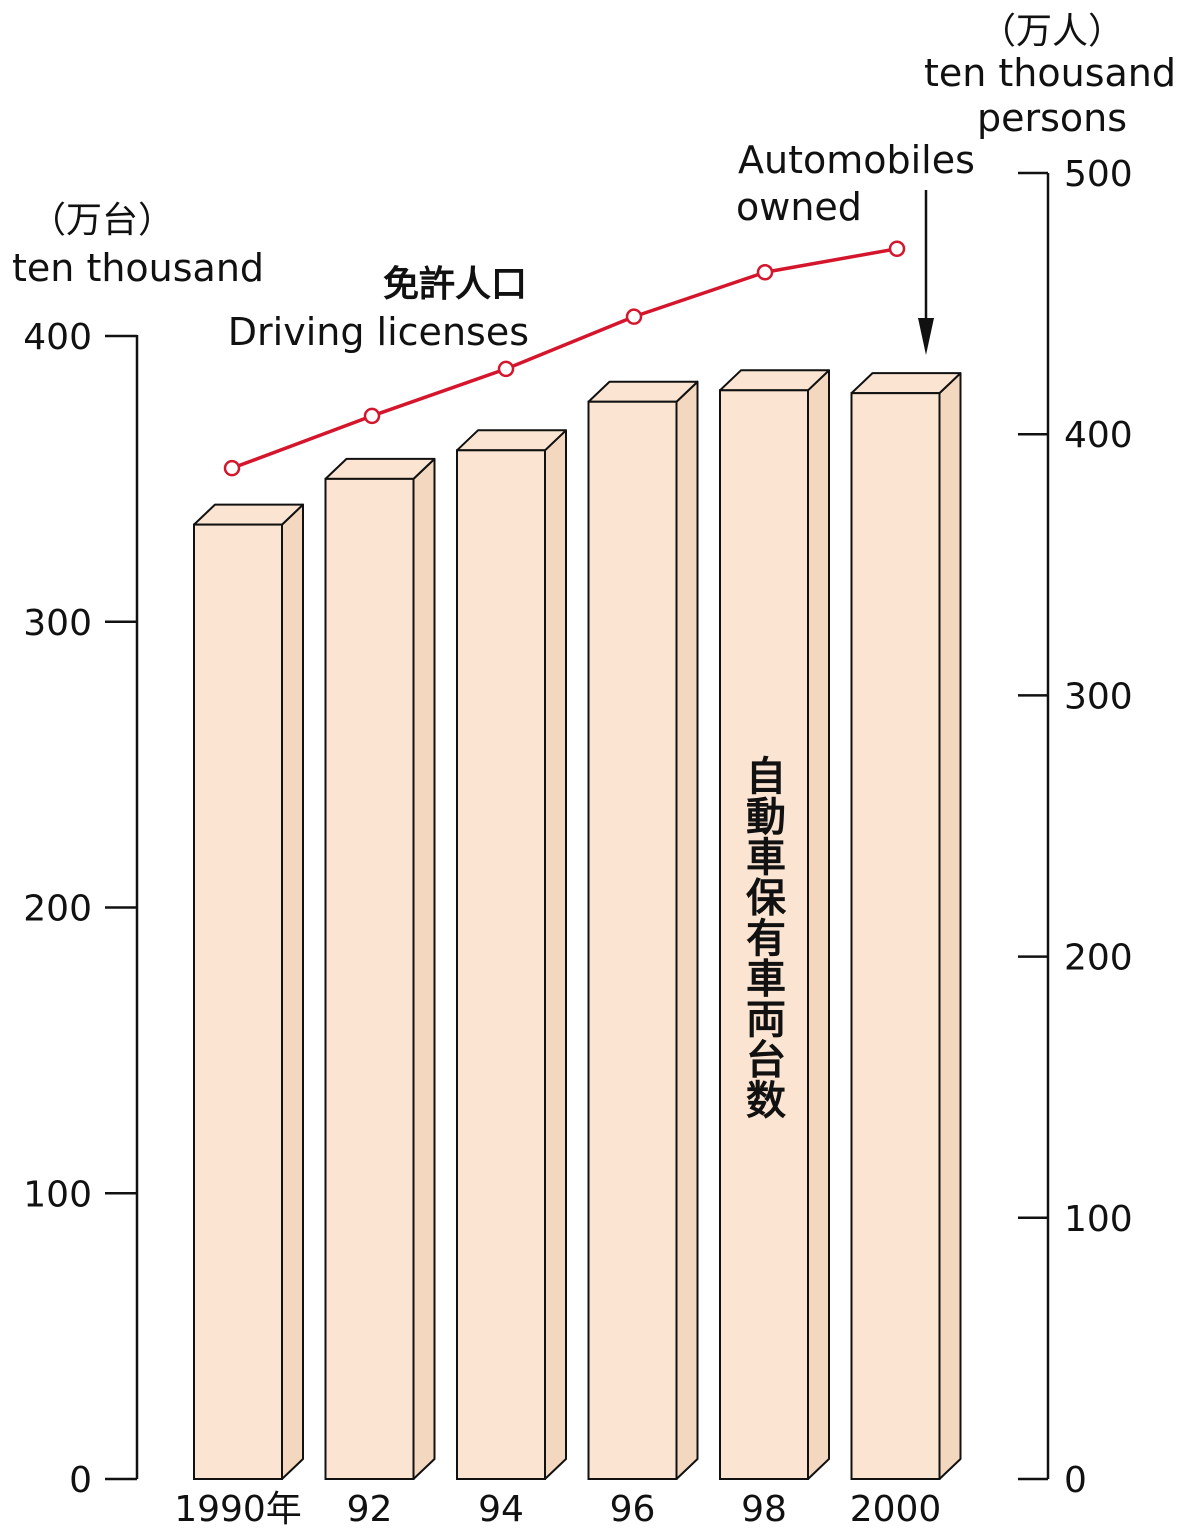 Image resolution: width=1187 pixels, height=1530 pixels. What do you see at coordinates (633, 1509) in the screenshot?
I see `x-tick-label: 96` at bounding box center [633, 1509].